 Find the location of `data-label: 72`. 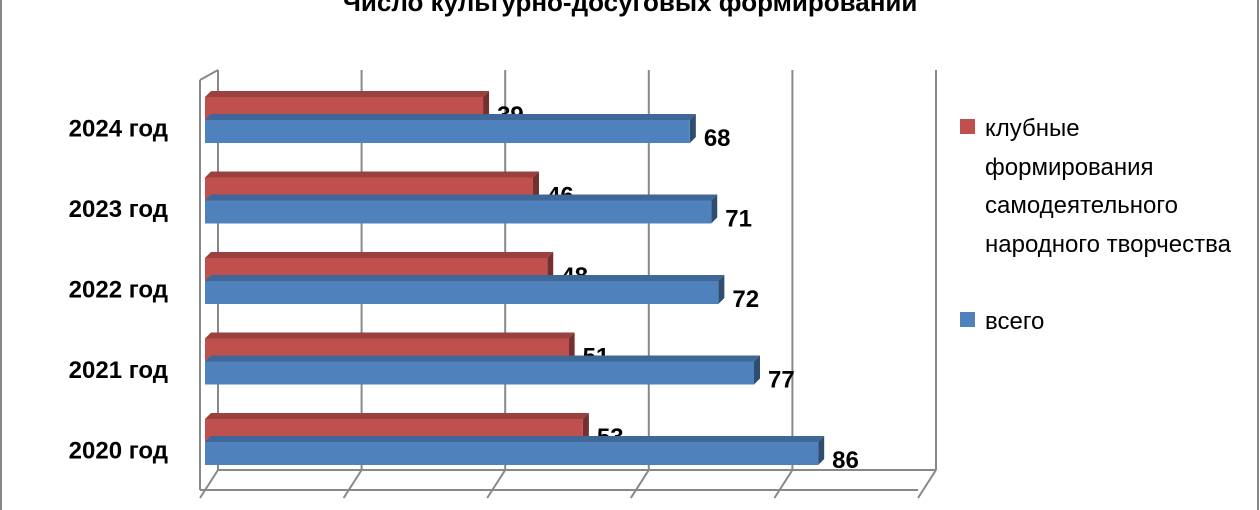

data-label: 72 is located at coordinates (745, 299).